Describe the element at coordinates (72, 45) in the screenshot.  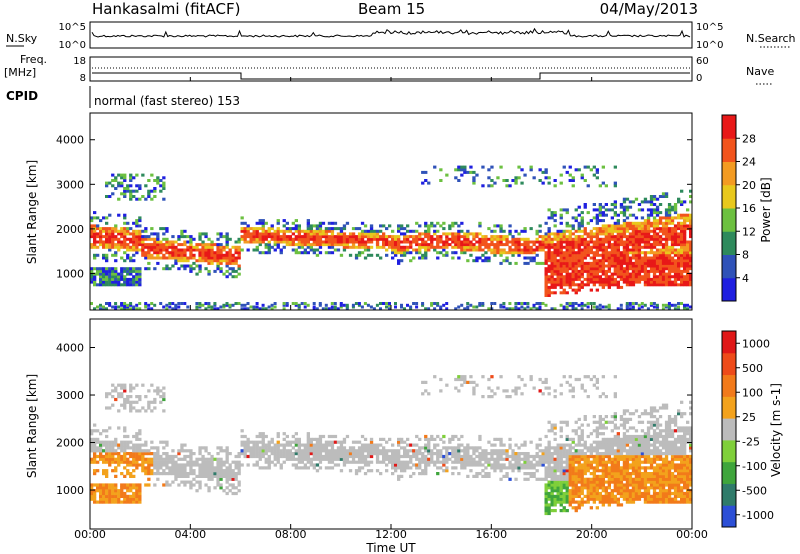
I see `nsky-tick-bottom: 10^0` at that location.